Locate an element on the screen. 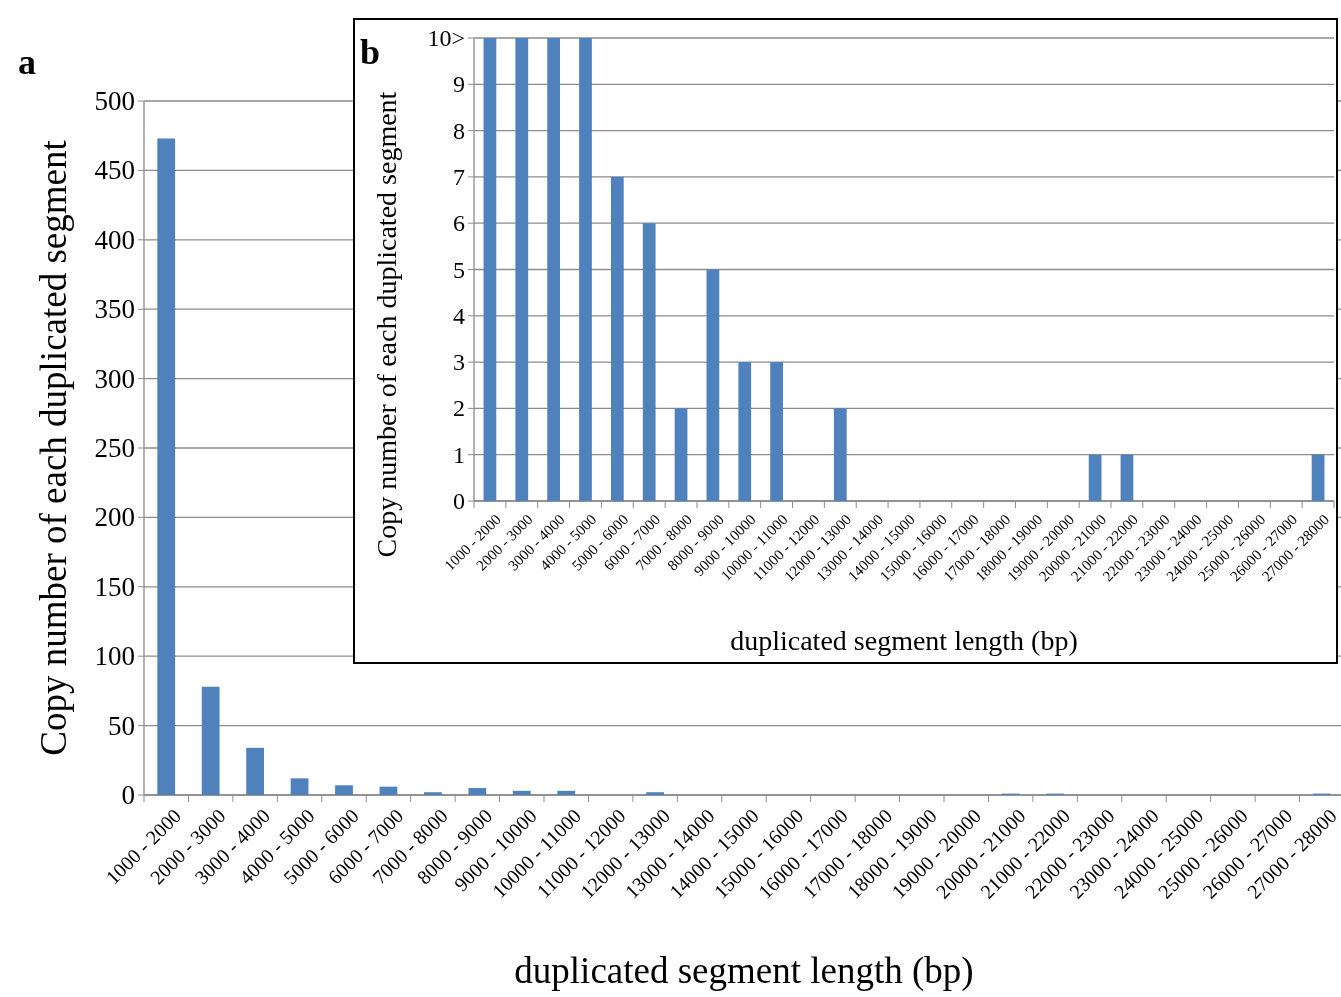 The image size is (1341, 997). y-tick-label: 150 is located at coordinates (114, 586).